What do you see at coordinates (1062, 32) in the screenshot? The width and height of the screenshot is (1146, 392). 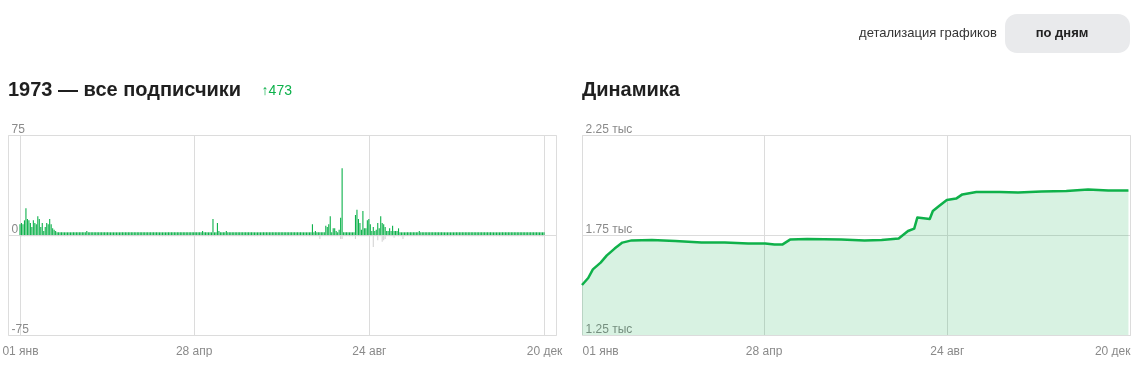 I see `text: по дням` at bounding box center [1062, 32].